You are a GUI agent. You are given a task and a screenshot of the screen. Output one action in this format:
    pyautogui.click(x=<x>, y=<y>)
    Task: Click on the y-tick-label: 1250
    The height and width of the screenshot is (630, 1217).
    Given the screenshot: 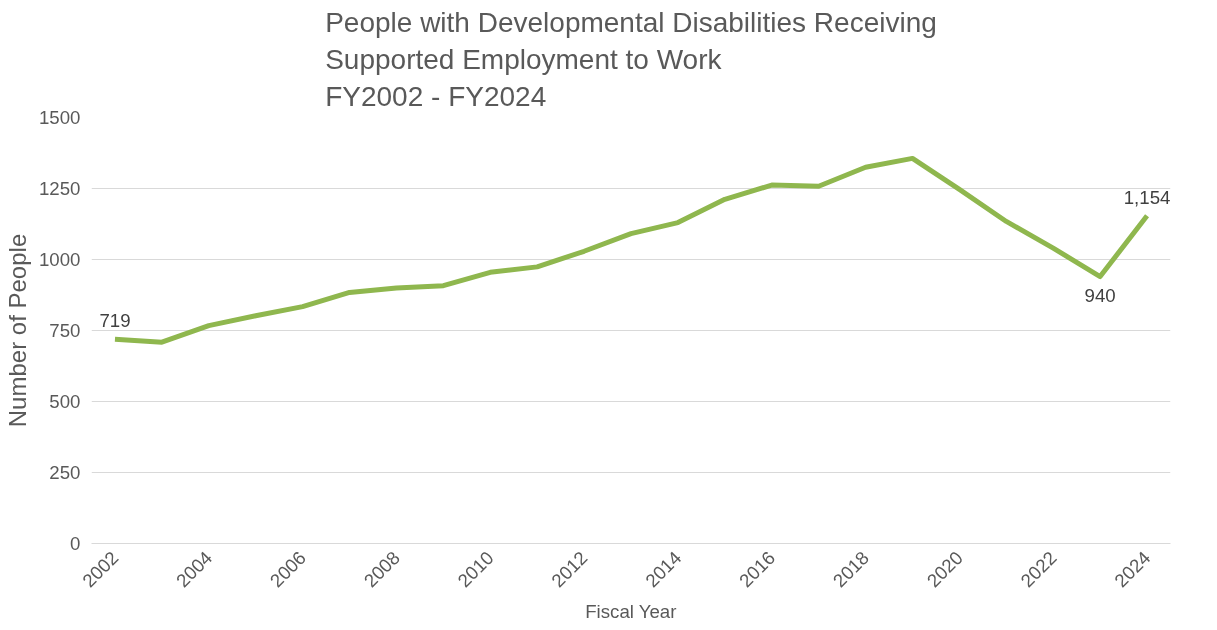 What is the action you would take?
    pyautogui.click(x=60, y=188)
    